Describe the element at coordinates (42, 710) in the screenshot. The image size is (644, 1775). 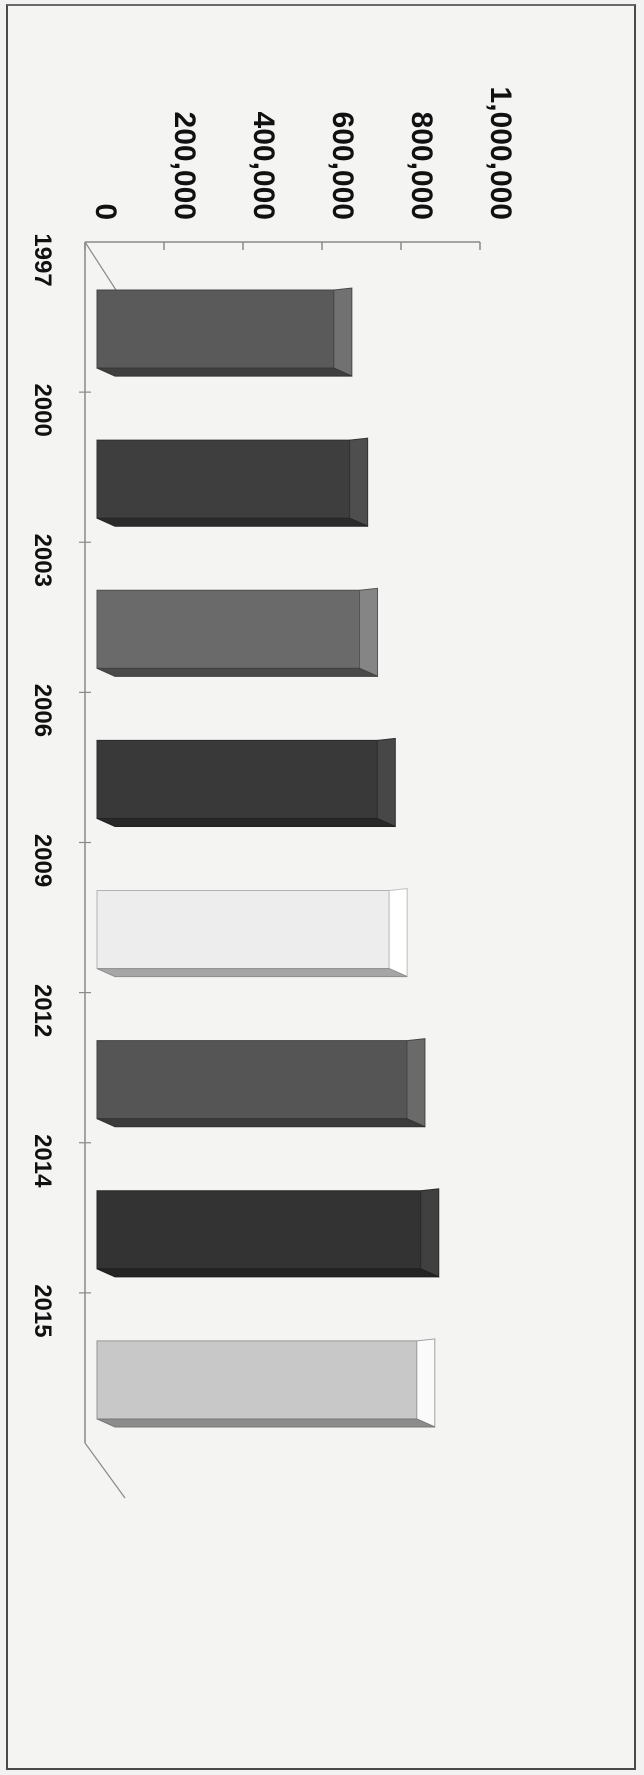
I see `category-label: 2006` at that location.